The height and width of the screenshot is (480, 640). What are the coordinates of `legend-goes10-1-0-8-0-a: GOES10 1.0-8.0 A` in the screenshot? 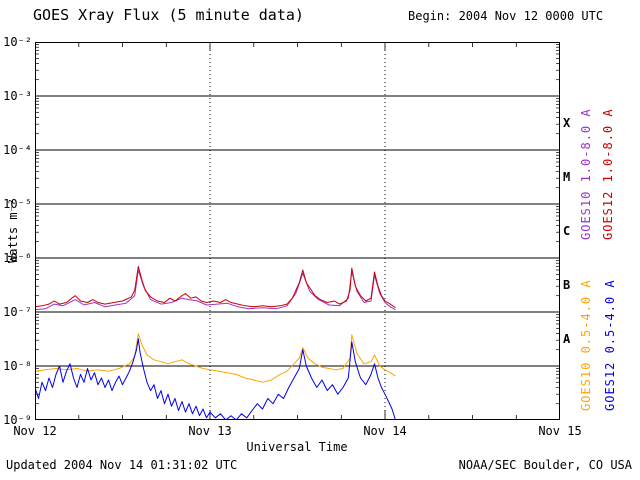 It's located at (586, 174).